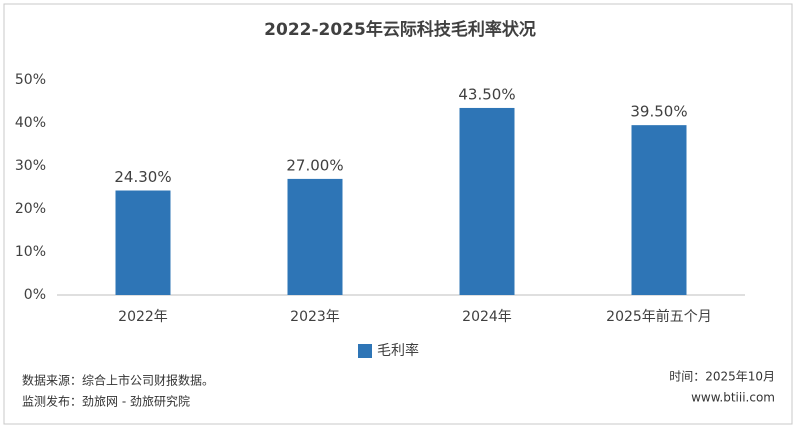  Describe the element at coordinates (315, 317) in the screenshot. I see `x-tick-label: 2023年` at that location.